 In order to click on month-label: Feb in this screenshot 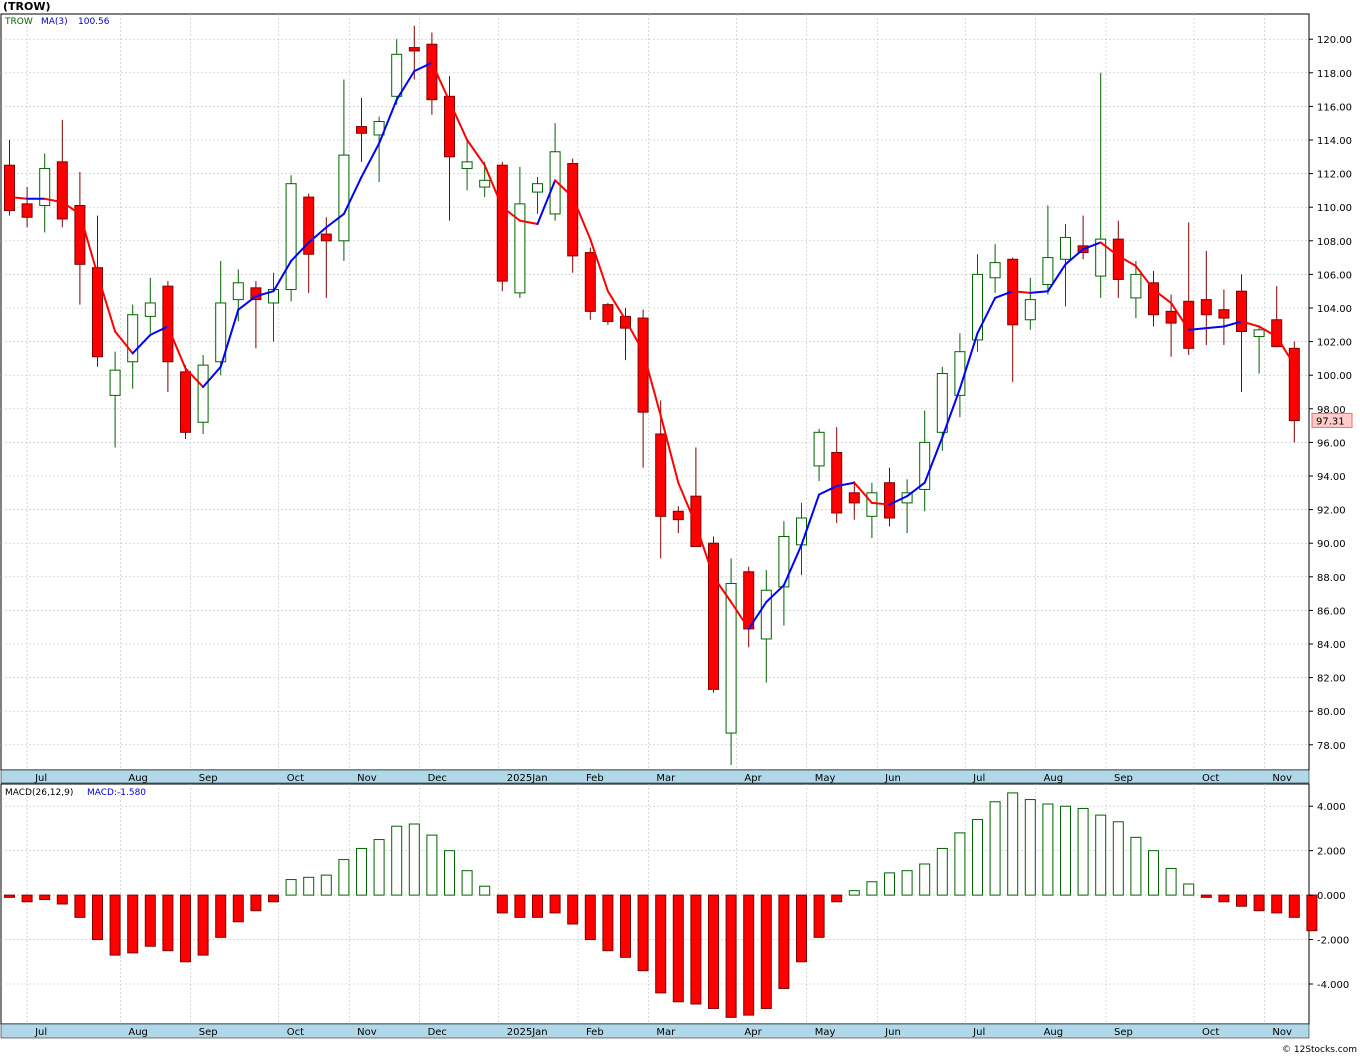, I will do `click(595, 1032)`.